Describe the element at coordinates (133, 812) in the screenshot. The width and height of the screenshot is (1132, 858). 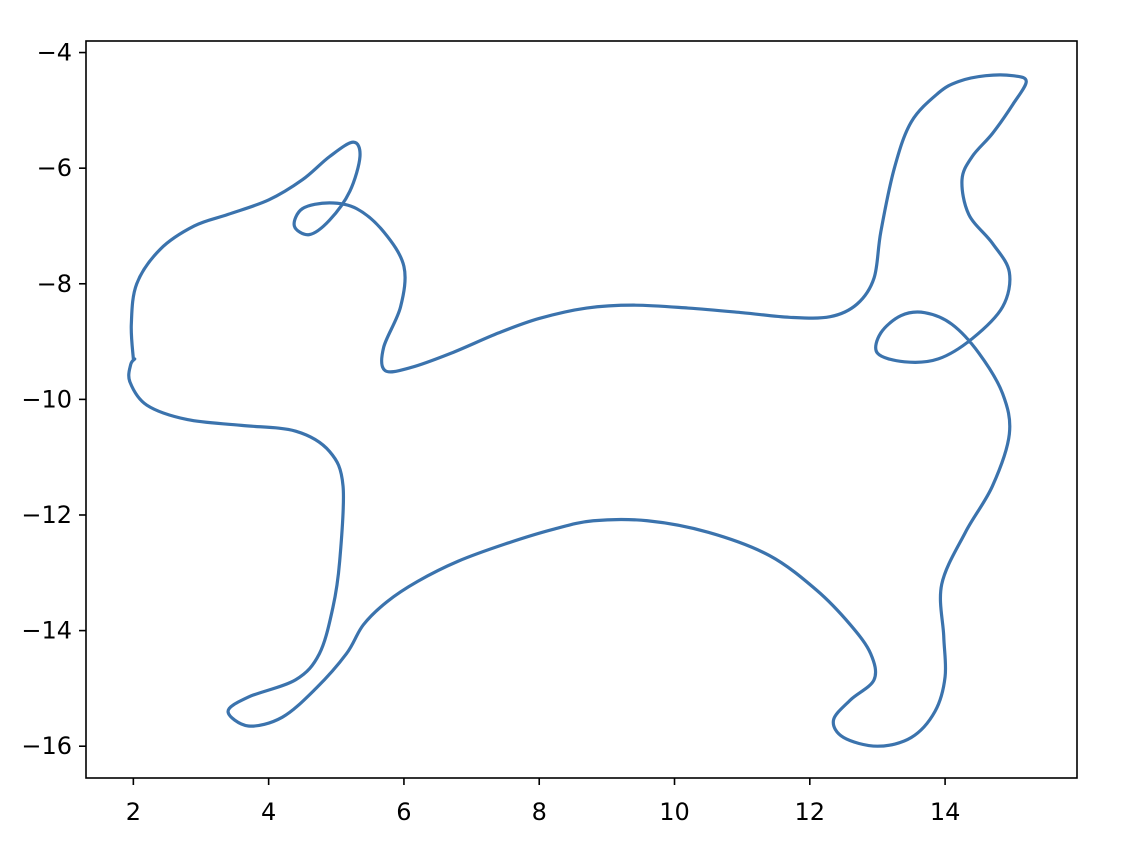
I see `x-tick-label: 2` at that location.